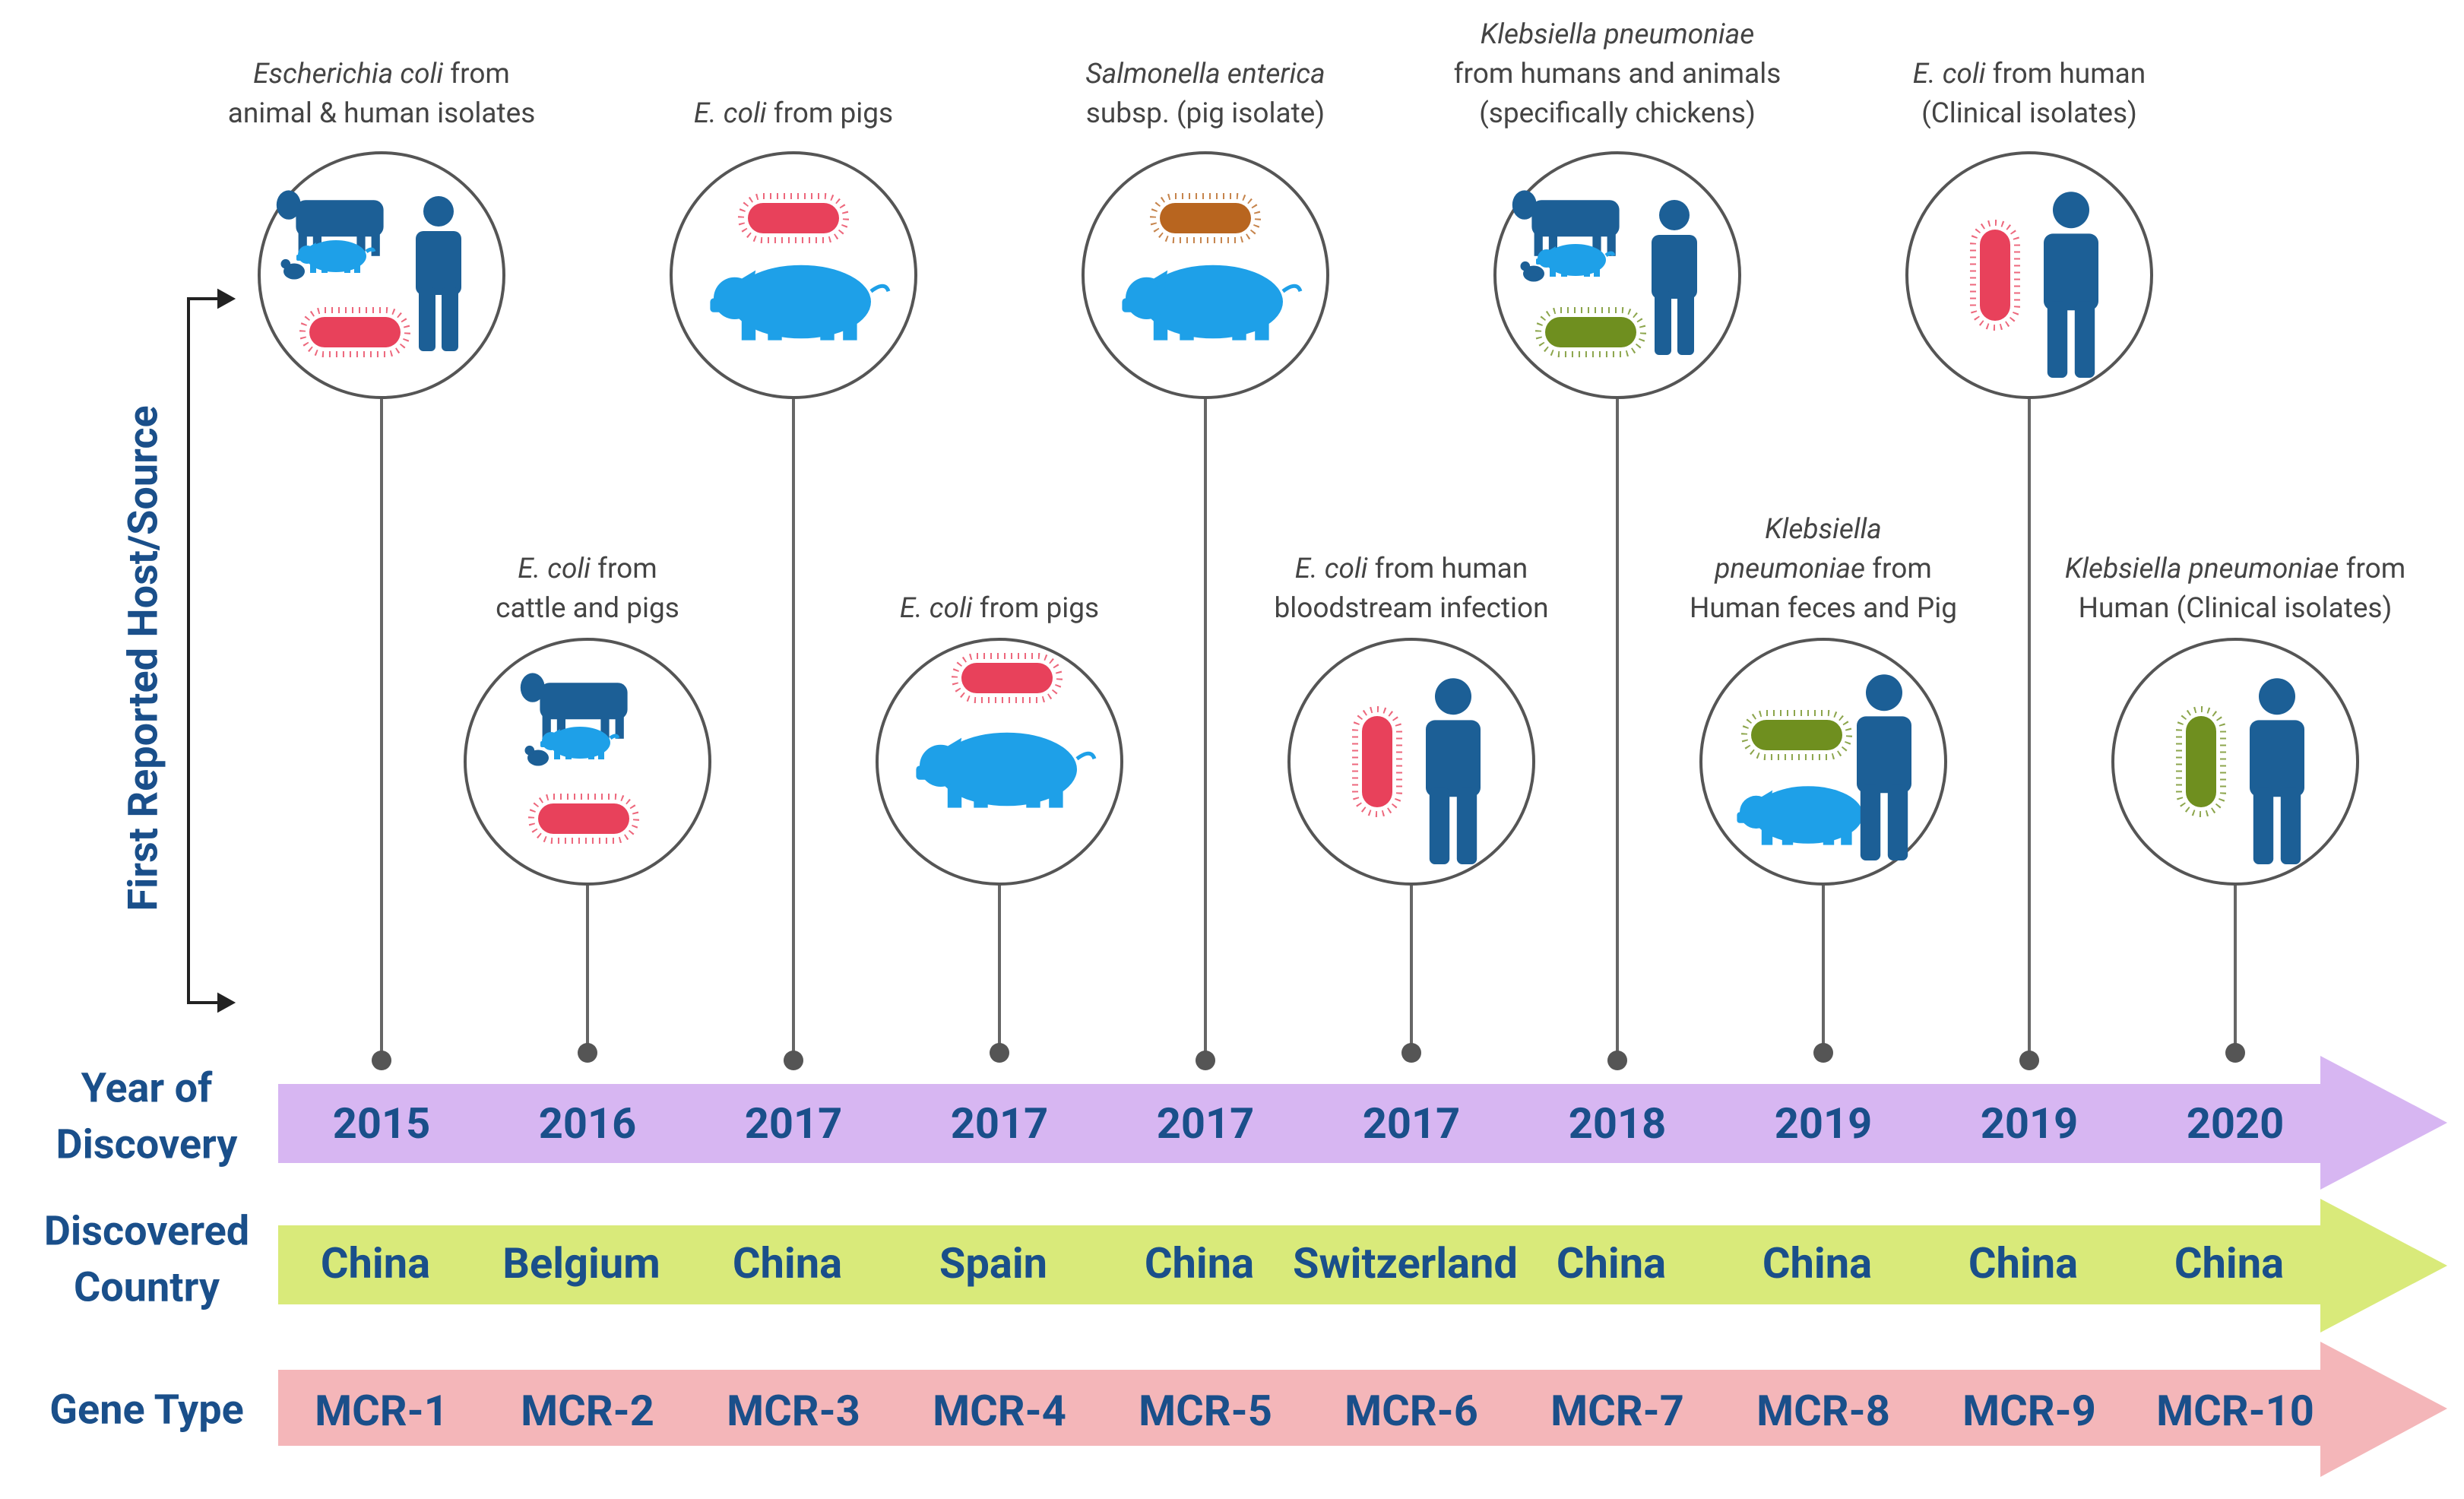 Image resolution: width=2464 pixels, height=1499 pixels. I want to click on host-text-segment: (specifically chickens), so click(1617, 113).